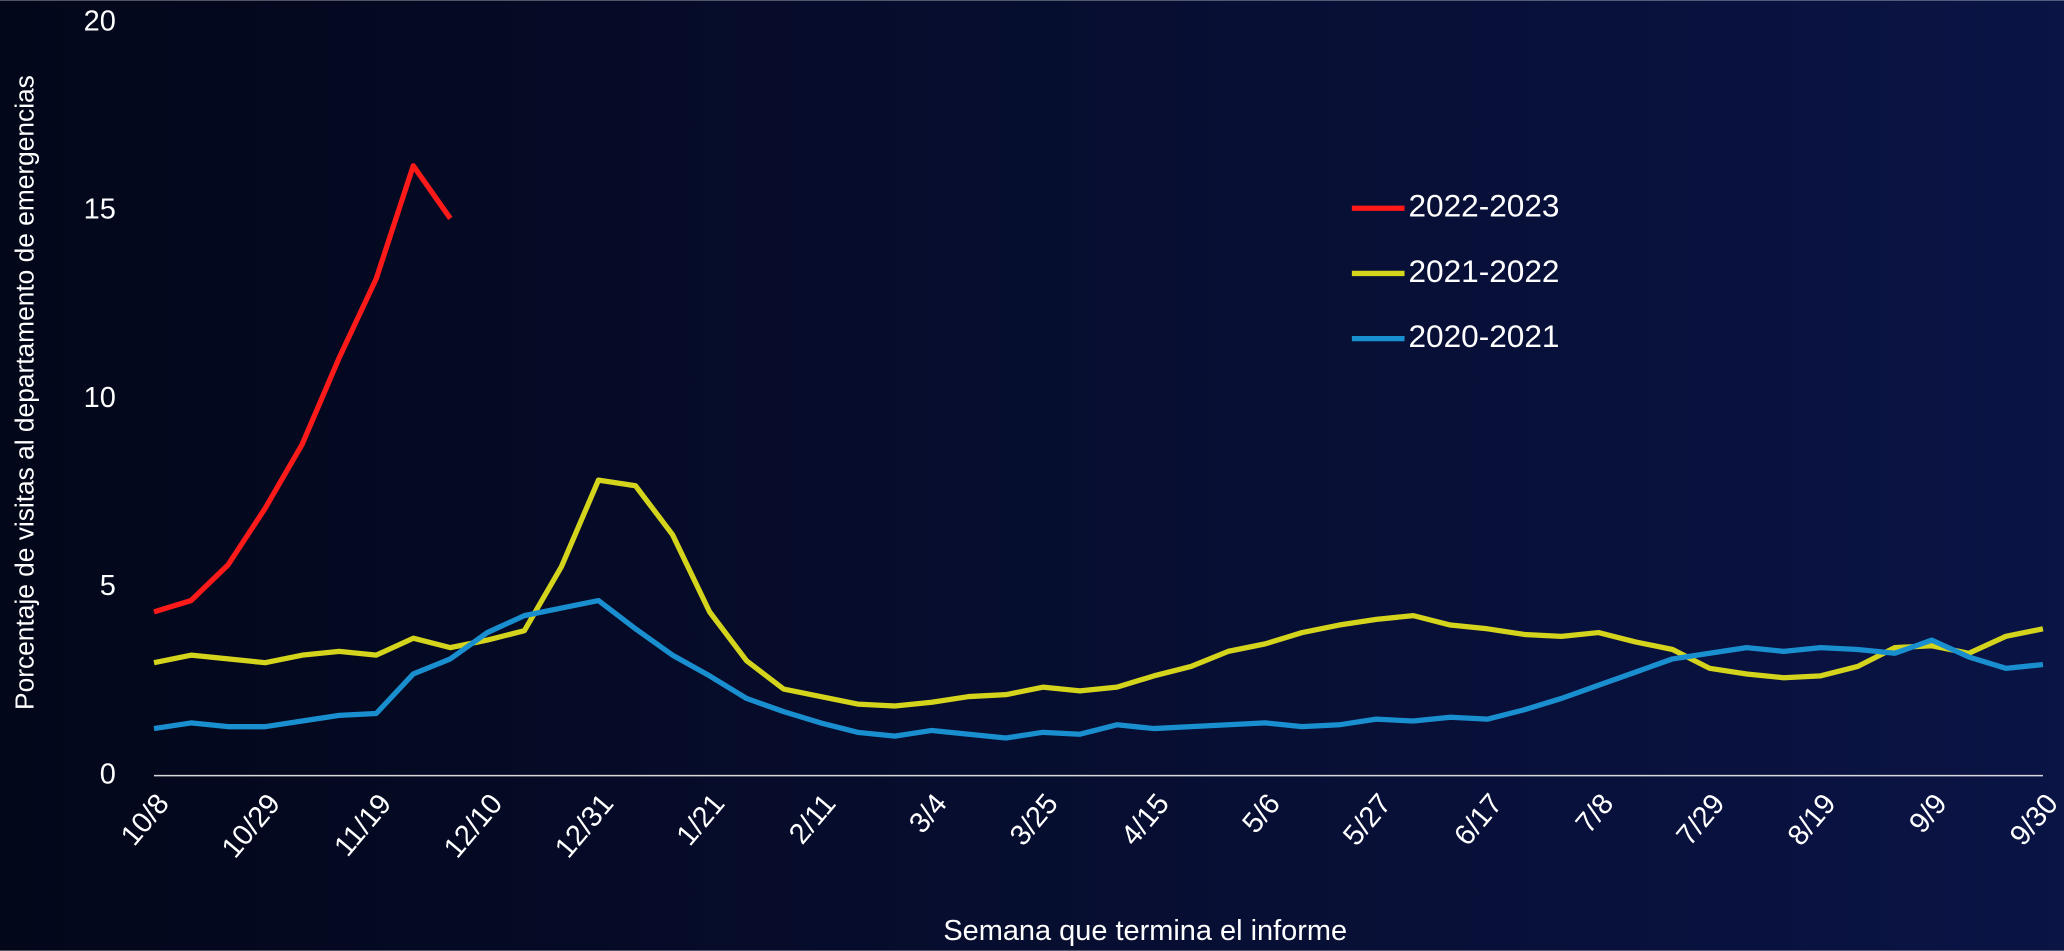 This screenshot has height=951, width=2064. What do you see at coordinates (1483, 271) in the screenshot?
I see `legend-label: 2021-2022` at bounding box center [1483, 271].